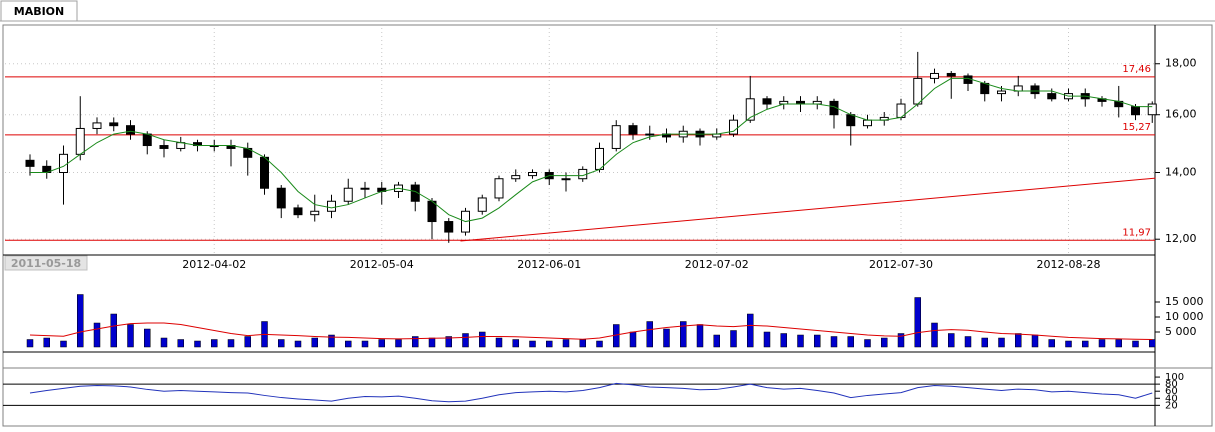  I want to click on x-tick-label: 2012-04-02, so click(214, 264).